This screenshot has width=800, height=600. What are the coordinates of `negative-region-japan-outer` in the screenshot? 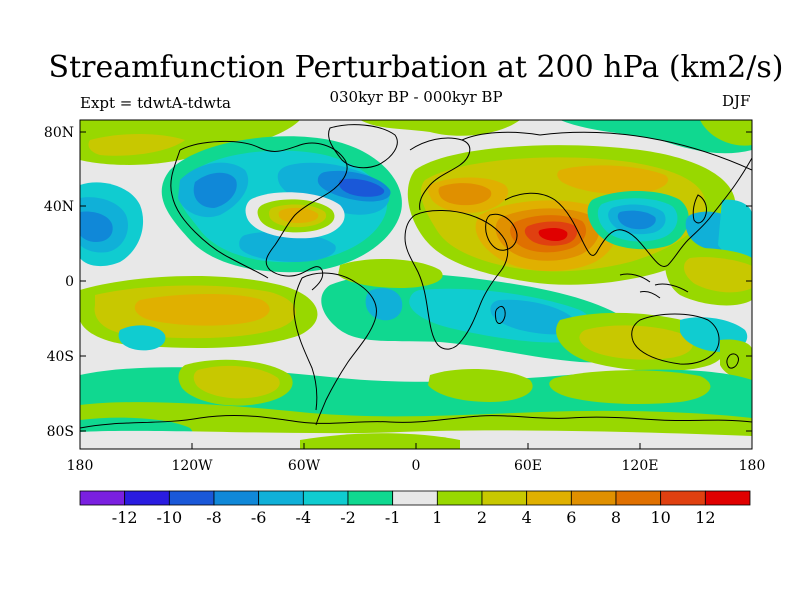 It's located at (735, 230).